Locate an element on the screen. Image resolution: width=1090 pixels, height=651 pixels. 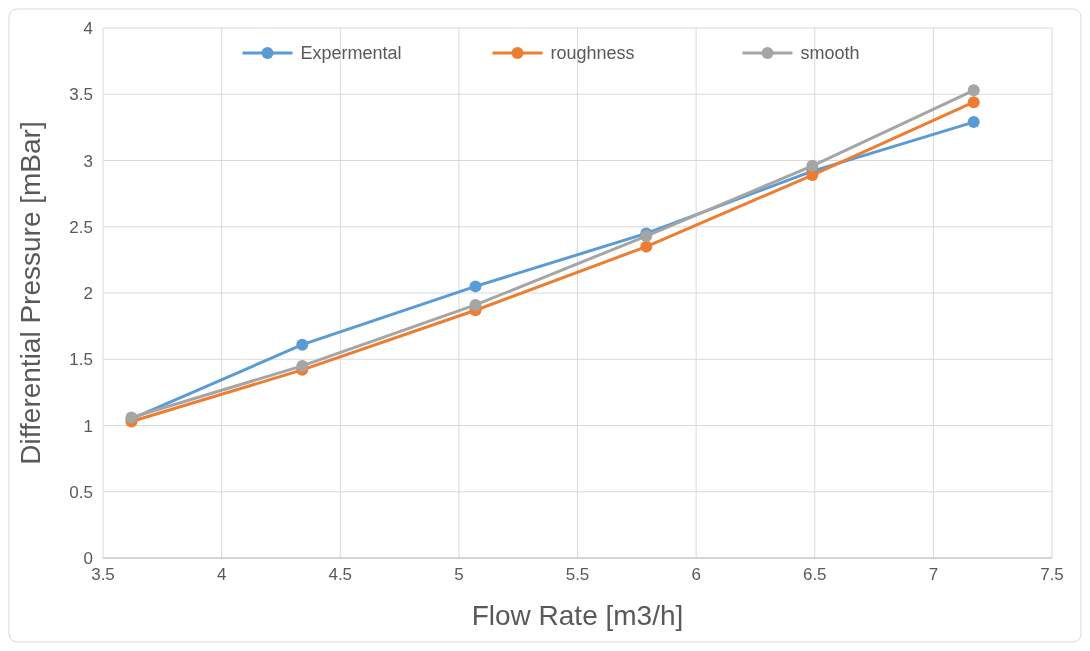
x-tick-label: 7.5 is located at coordinates (1052, 574).